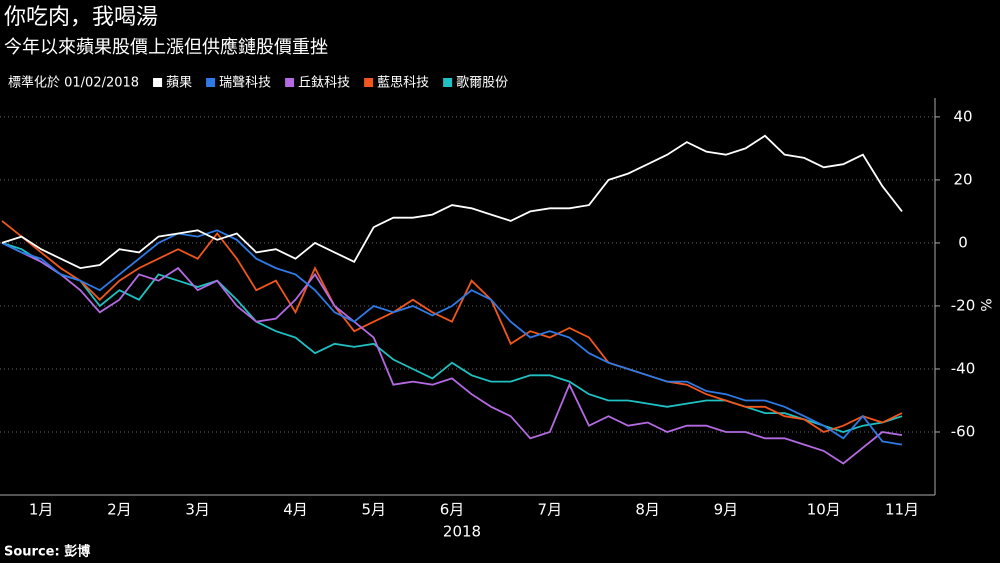 Image resolution: width=1000 pixels, height=563 pixels. What do you see at coordinates (119, 510) in the screenshot?
I see `x-tick-label: 2月` at bounding box center [119, 510].